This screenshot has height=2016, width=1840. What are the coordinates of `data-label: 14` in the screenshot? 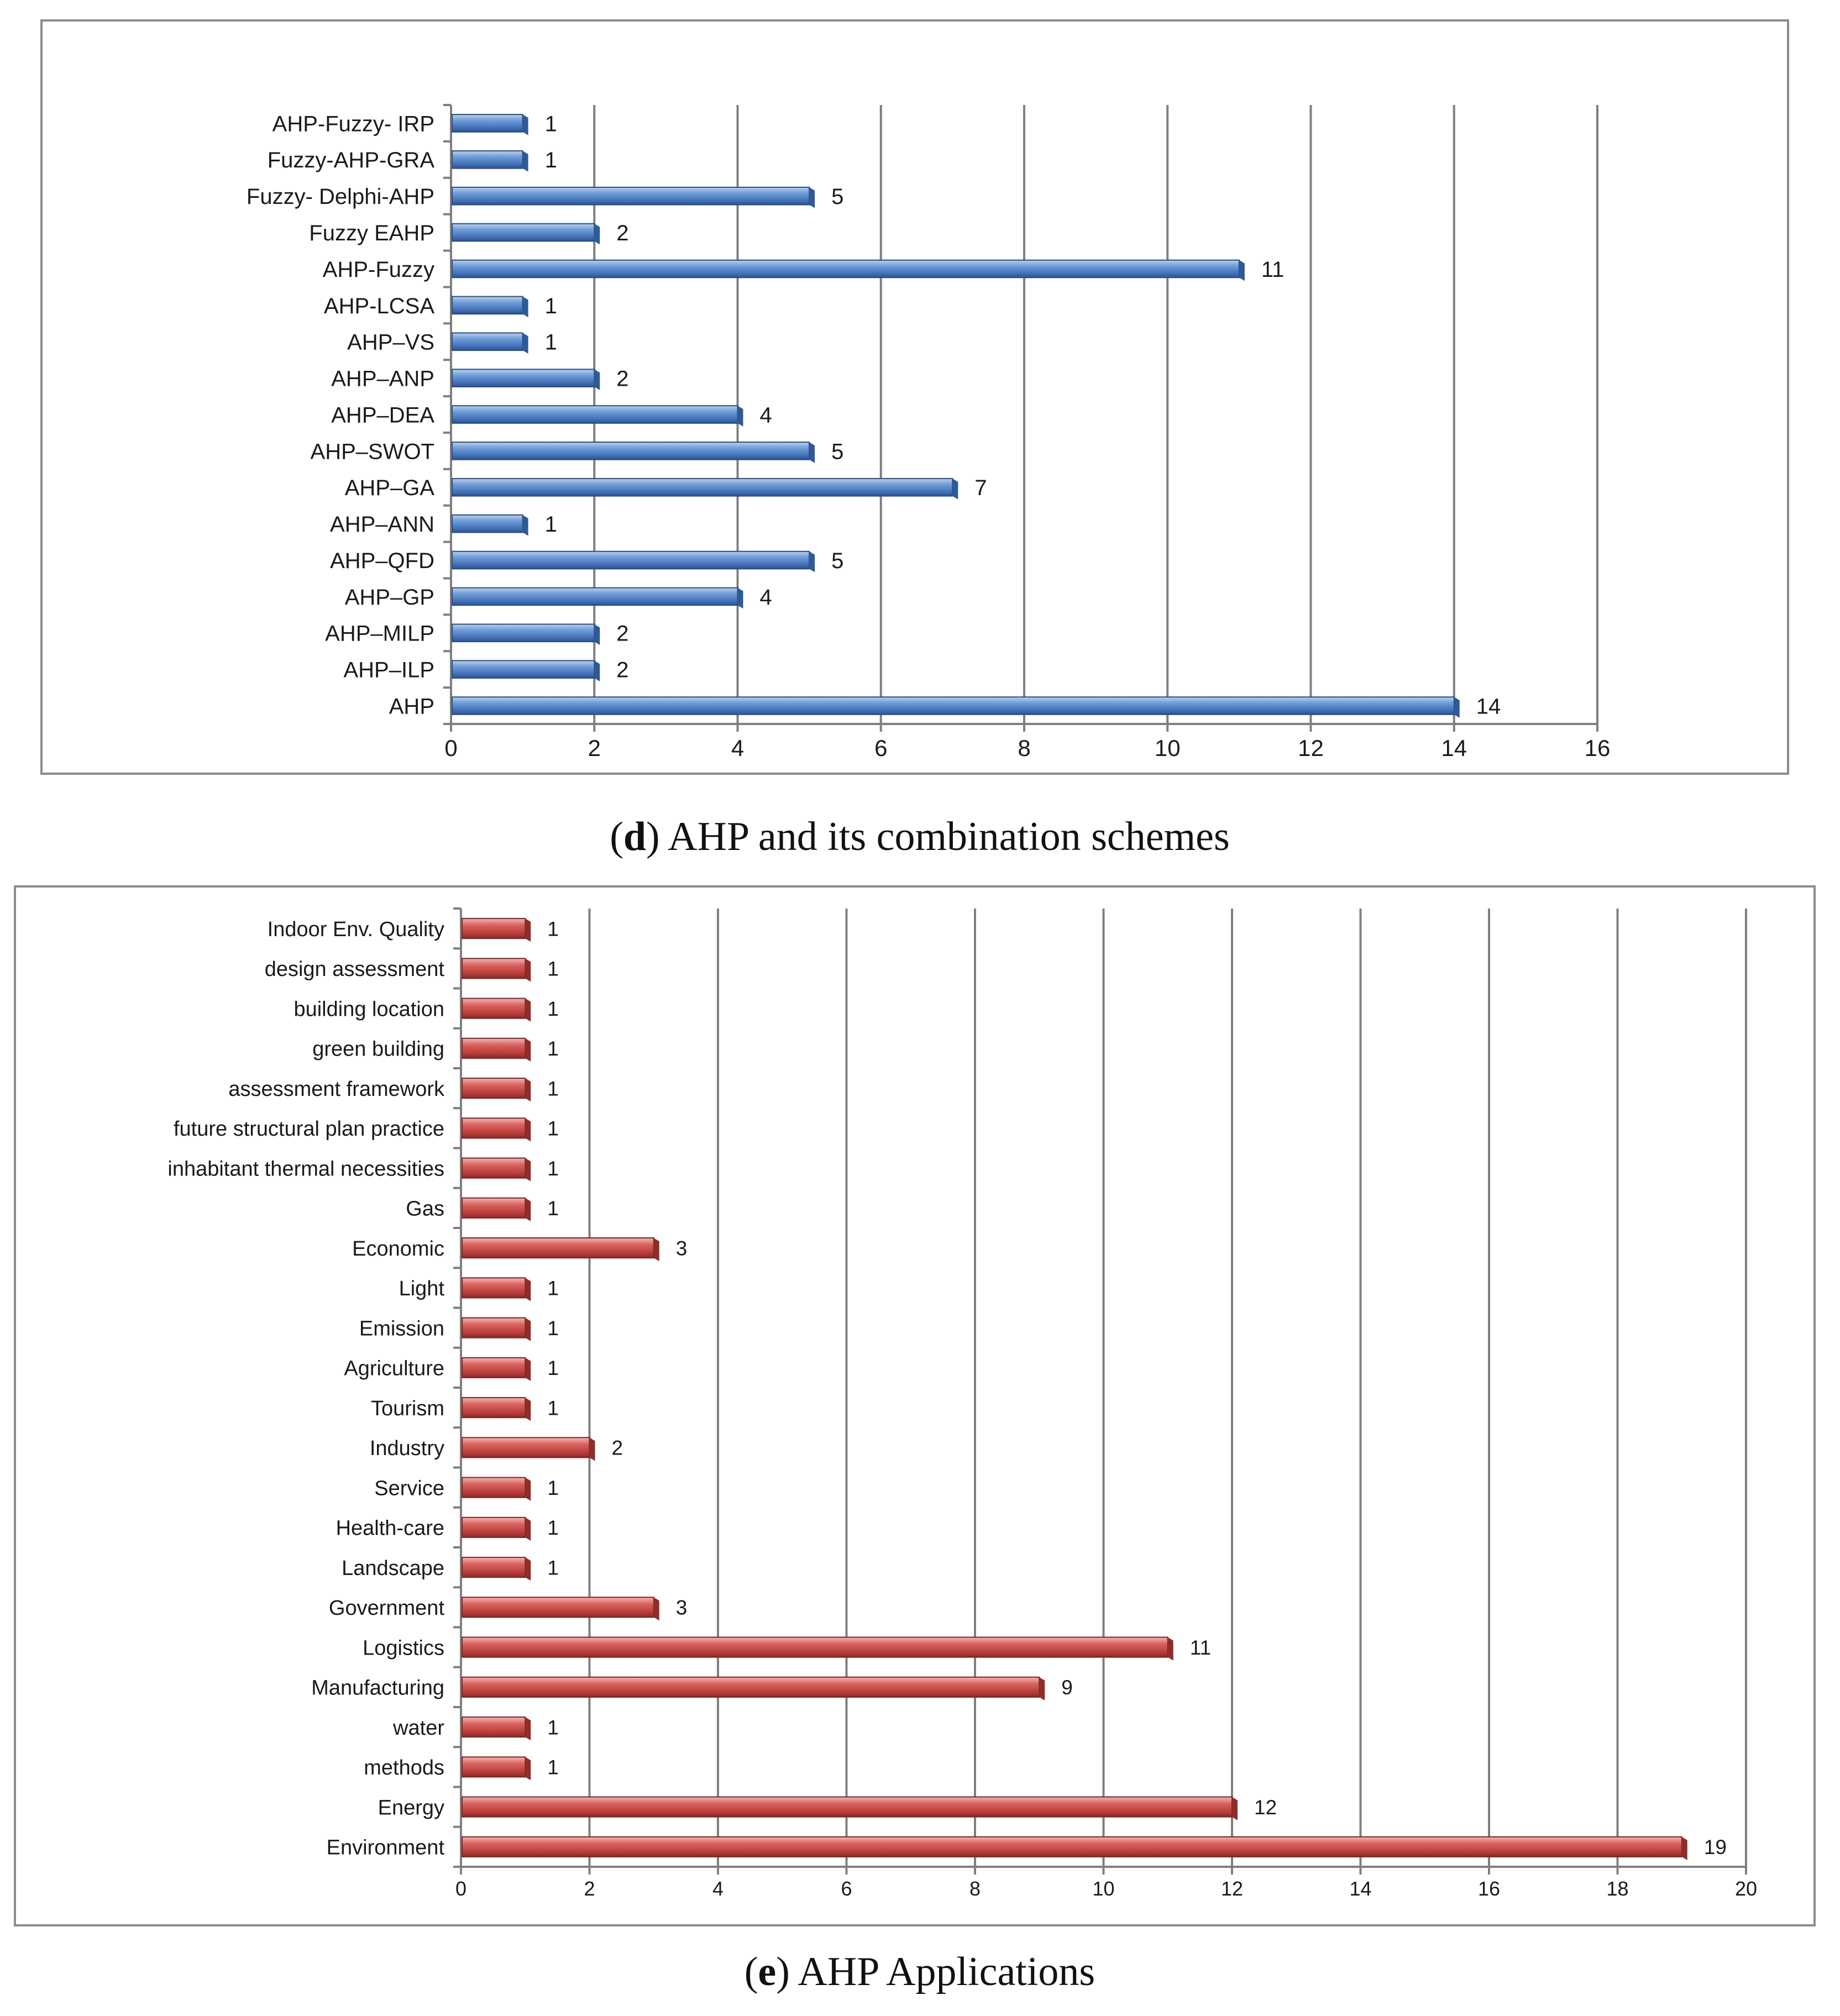 It's located at (1488, 706).